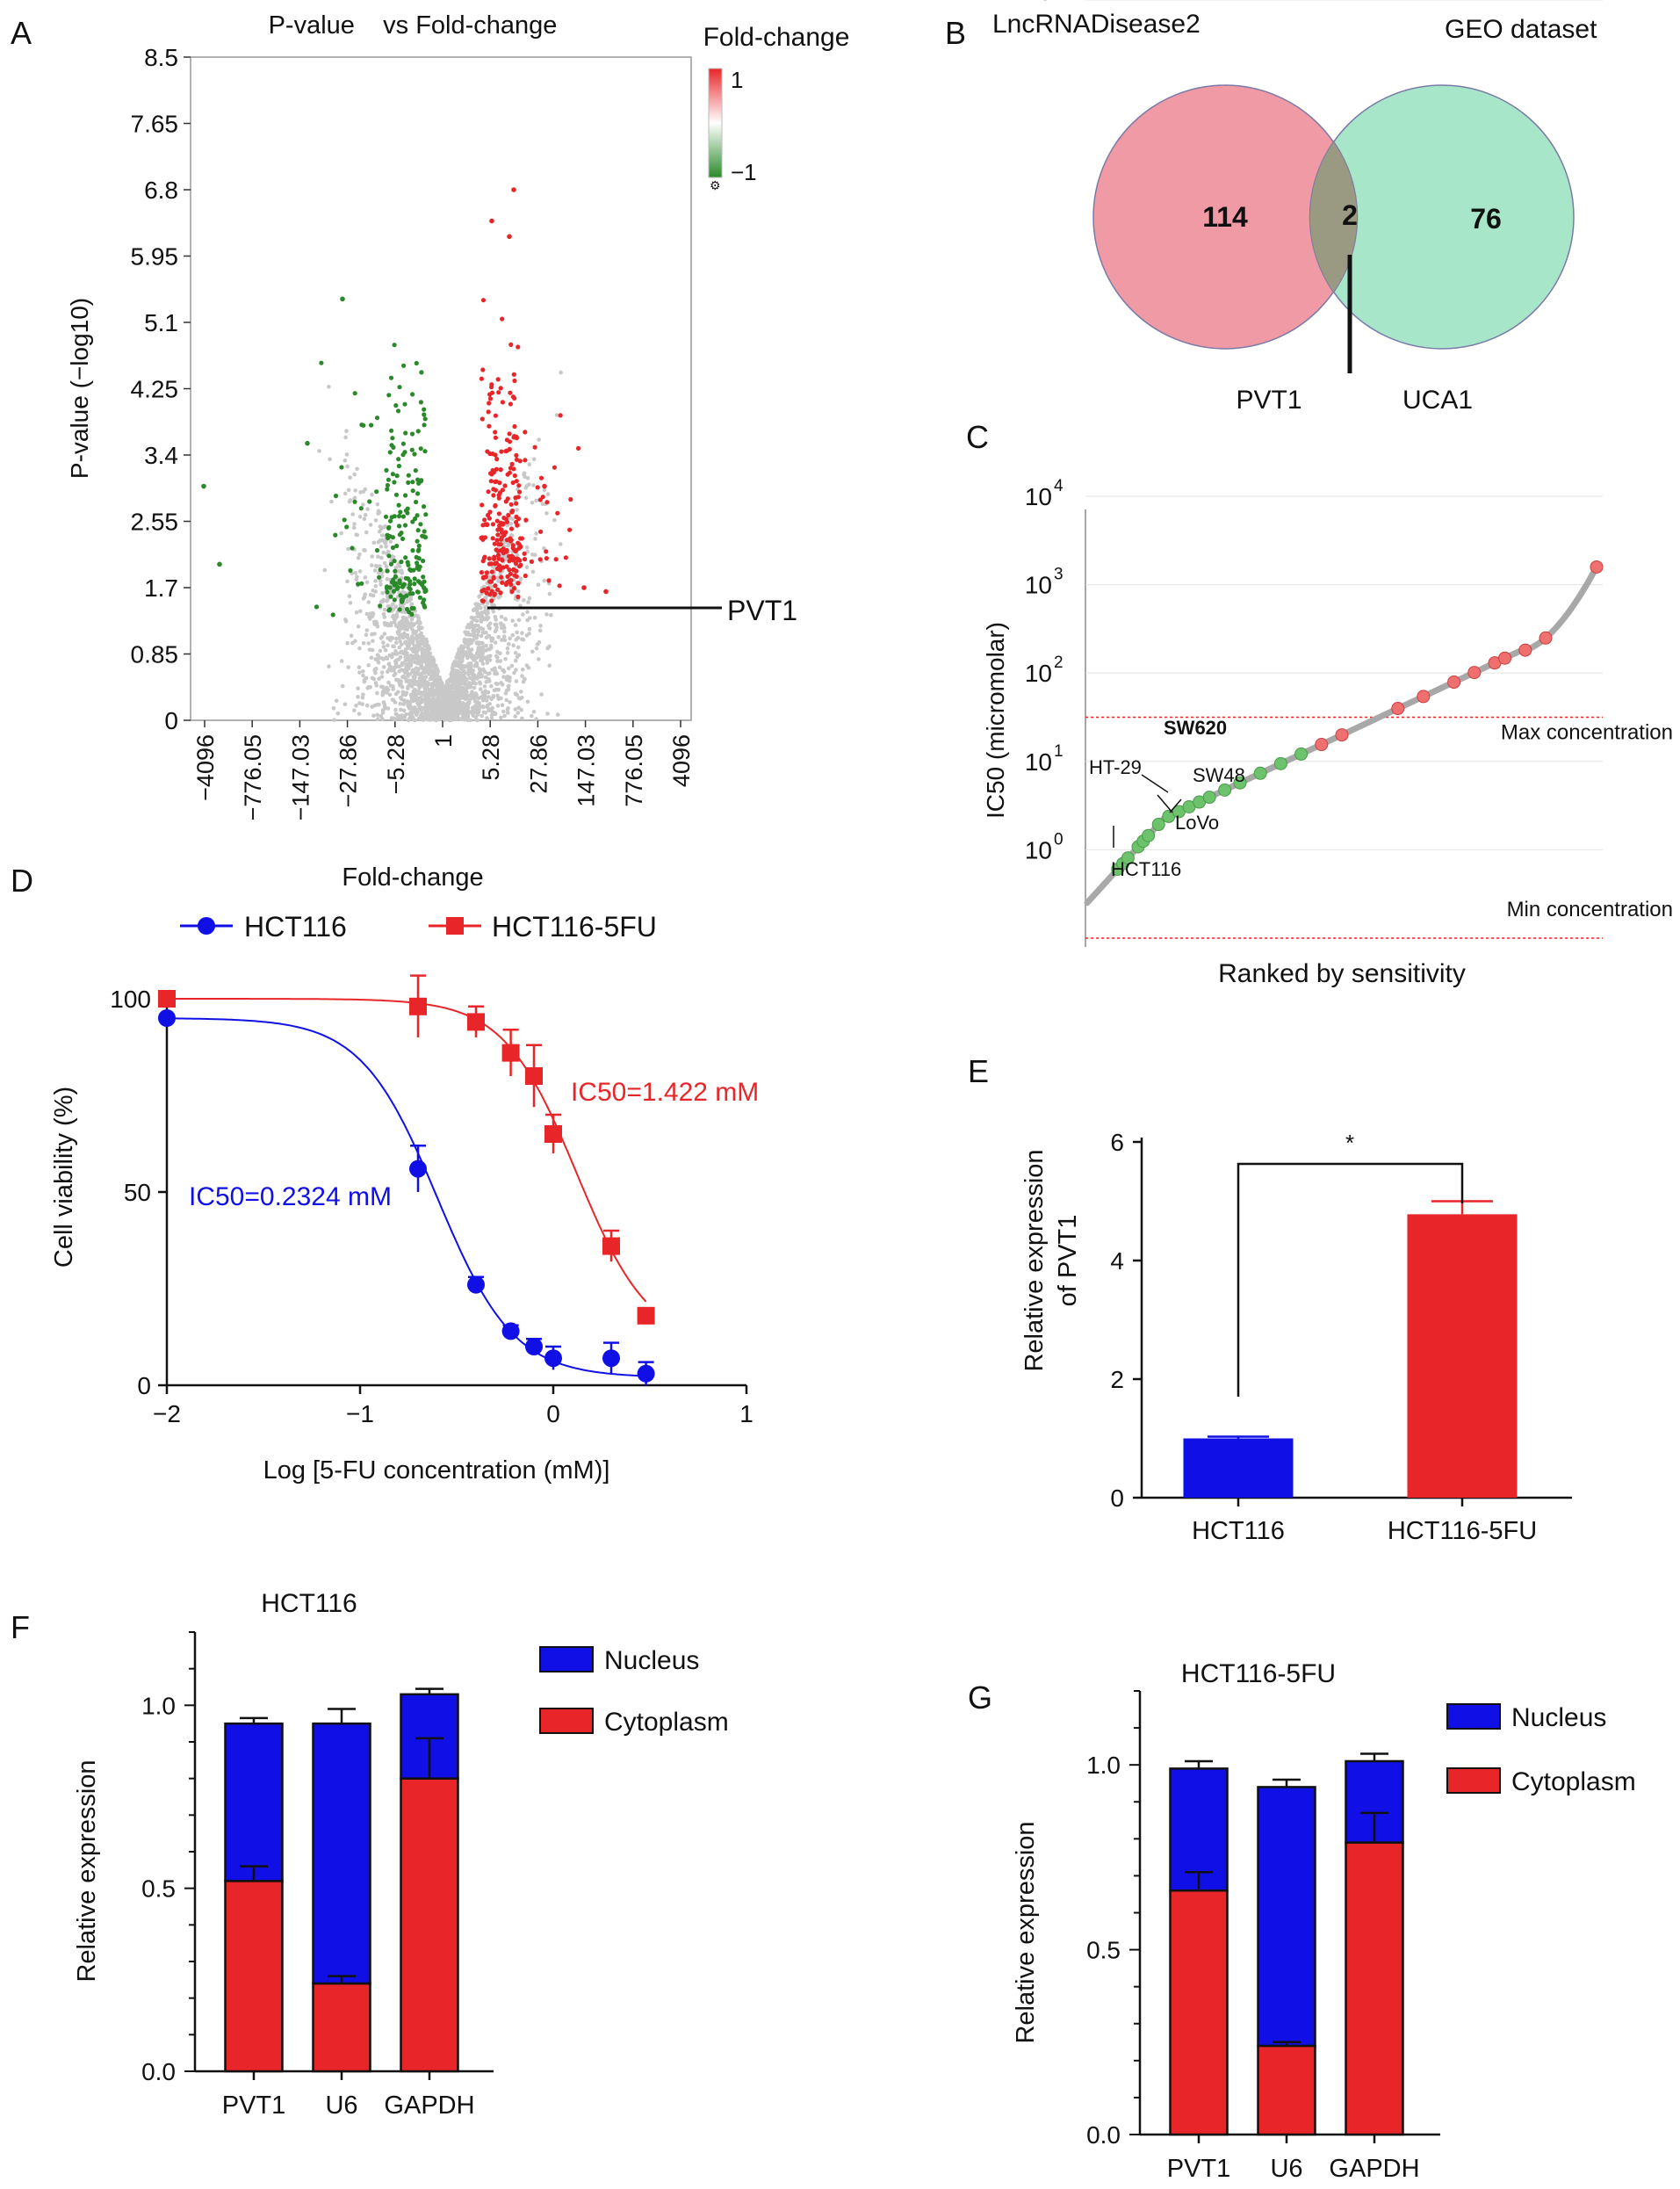 The width and height of the screenshot is (1680, 2189). I want to click on bar-cytoplasm-gapdh, so click(429, 1925).